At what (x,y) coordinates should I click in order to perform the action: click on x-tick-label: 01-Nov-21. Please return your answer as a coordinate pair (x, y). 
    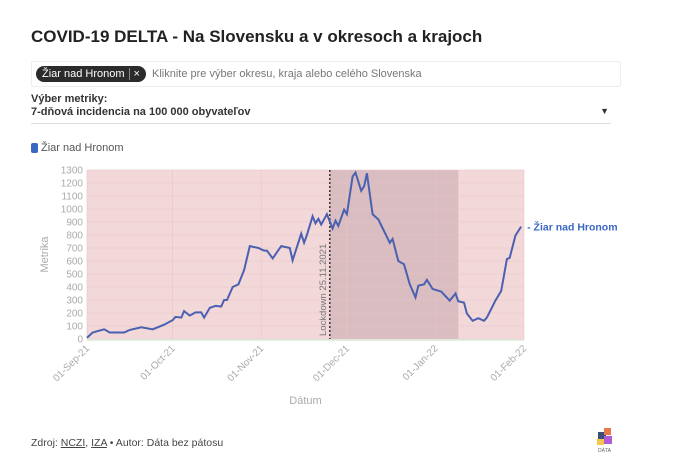
    Looking at the image, I should click on (246, 363).